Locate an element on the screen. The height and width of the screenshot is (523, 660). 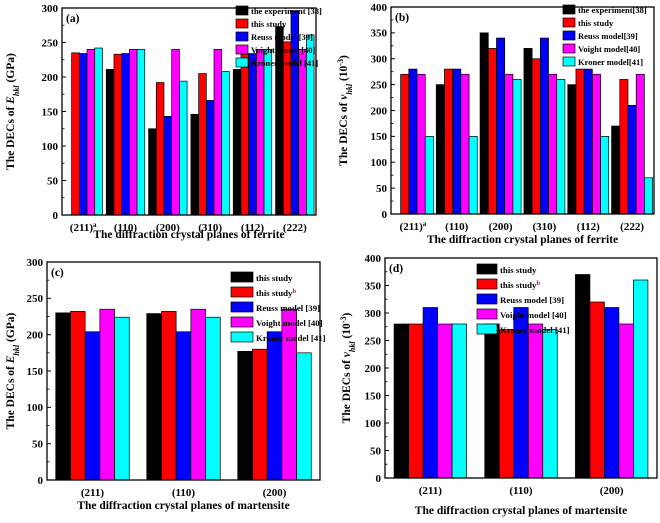
bar-a-s4-c1 is located at coordinates (141, 132).